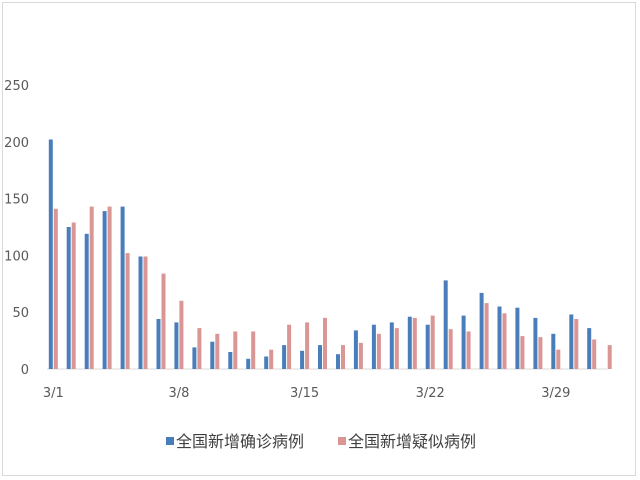 The width and height of the screenshot is (640, 480). I want to click on y-tick-label: 250, so click(16, 86).